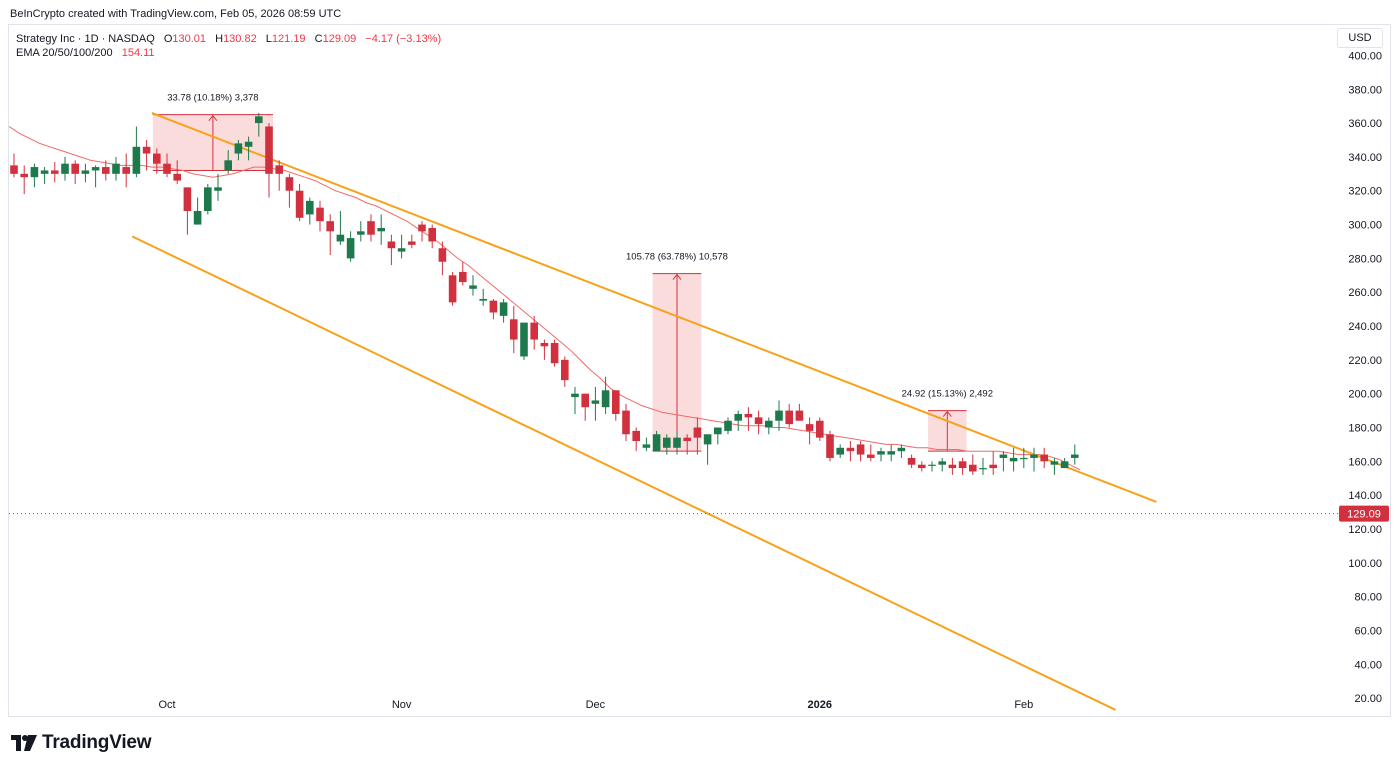 This screenshot has height=769, width=1400. What do you see at coordinates (219, 39) in the screenshot?
I see `high-label: H` at bounding box center [219, 39].